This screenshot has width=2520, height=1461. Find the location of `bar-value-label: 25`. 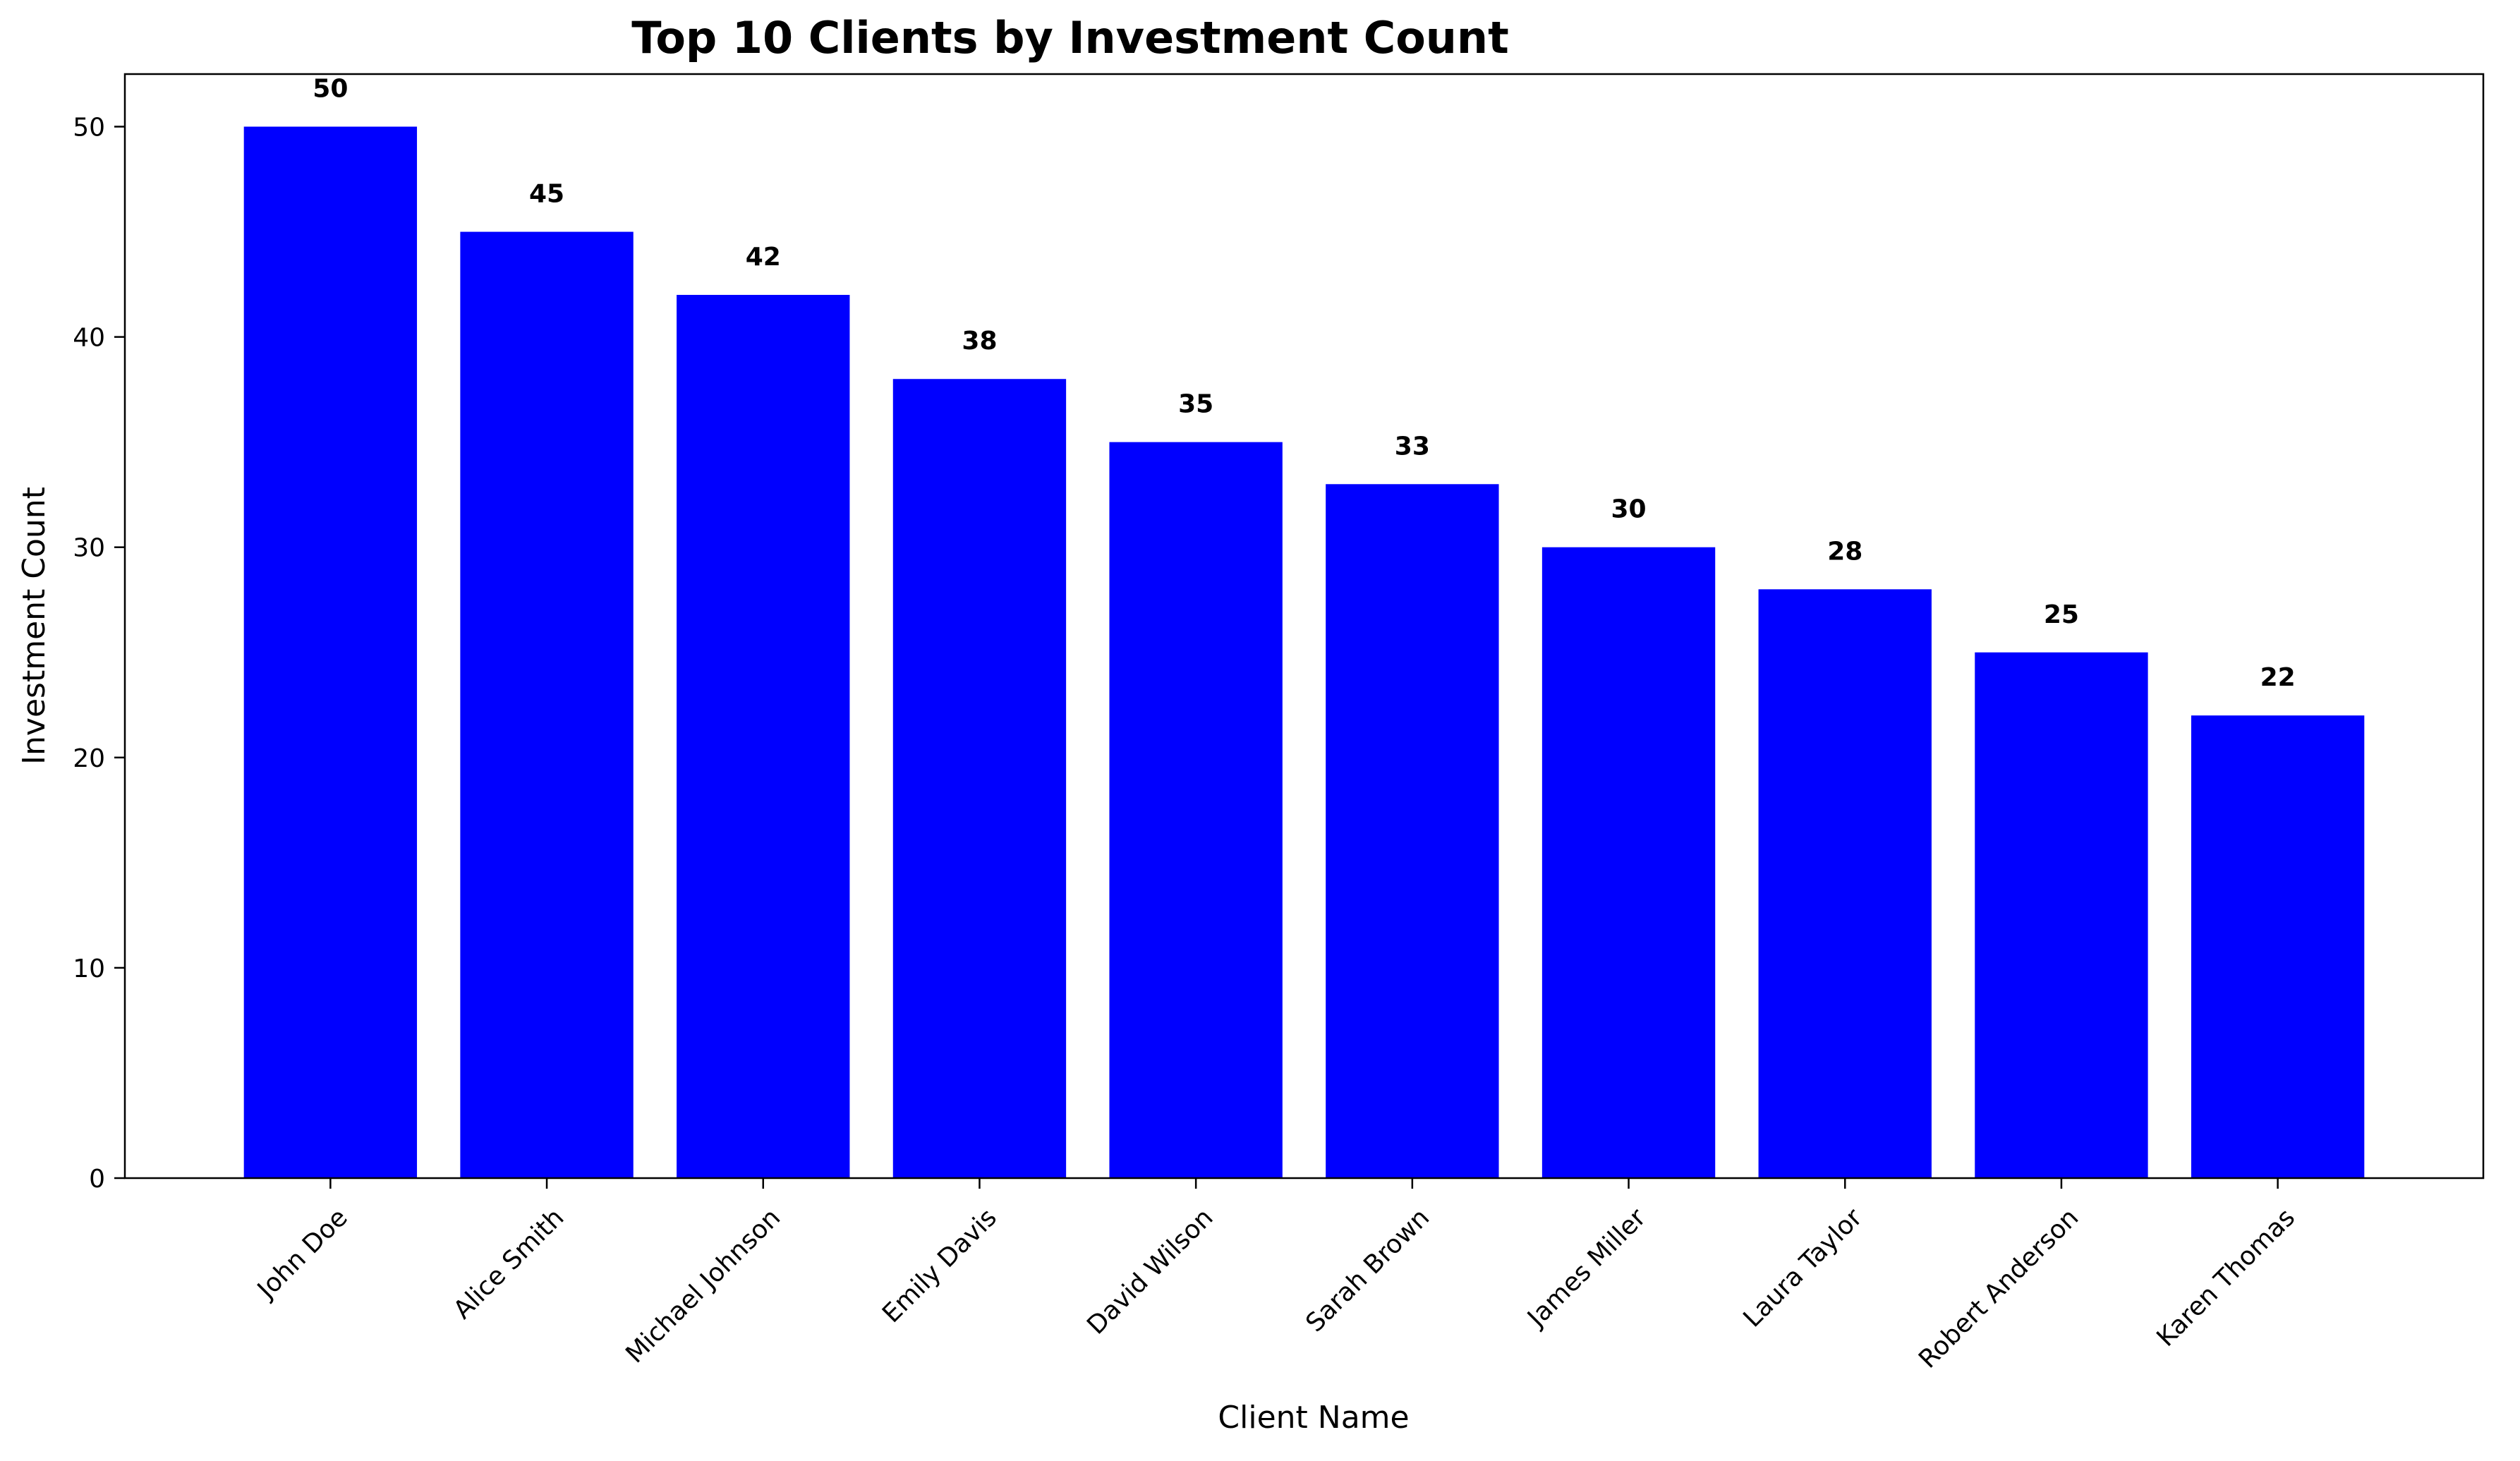

bar-value-label: 25 is located at coordinates (2061, 615).